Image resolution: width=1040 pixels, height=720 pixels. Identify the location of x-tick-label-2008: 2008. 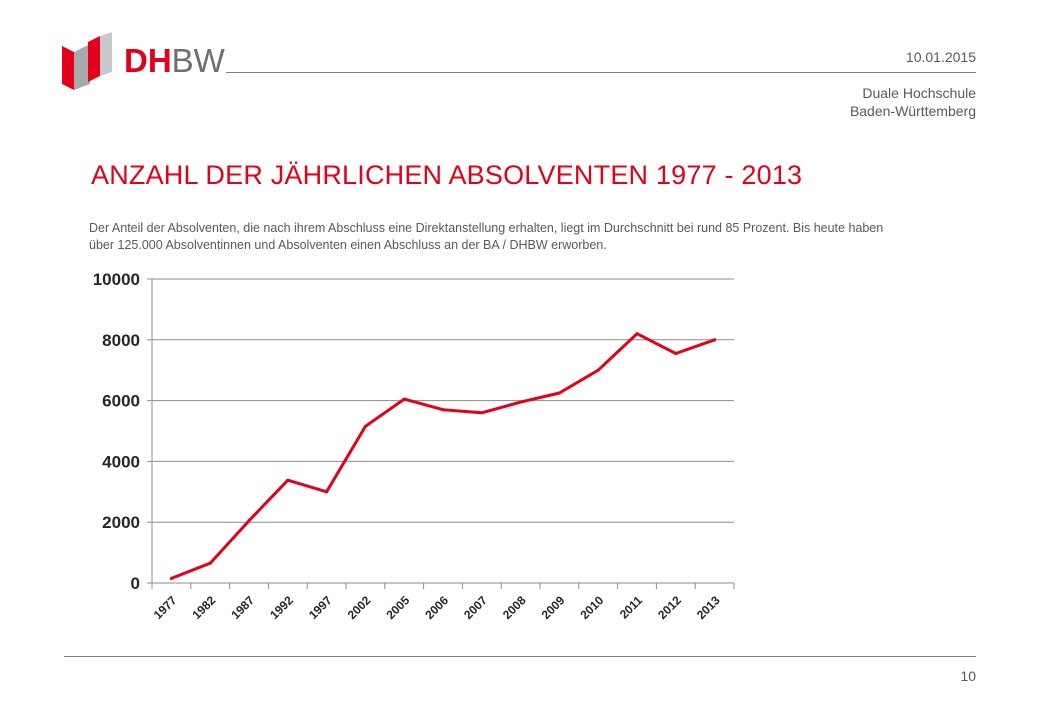
(514, 607).